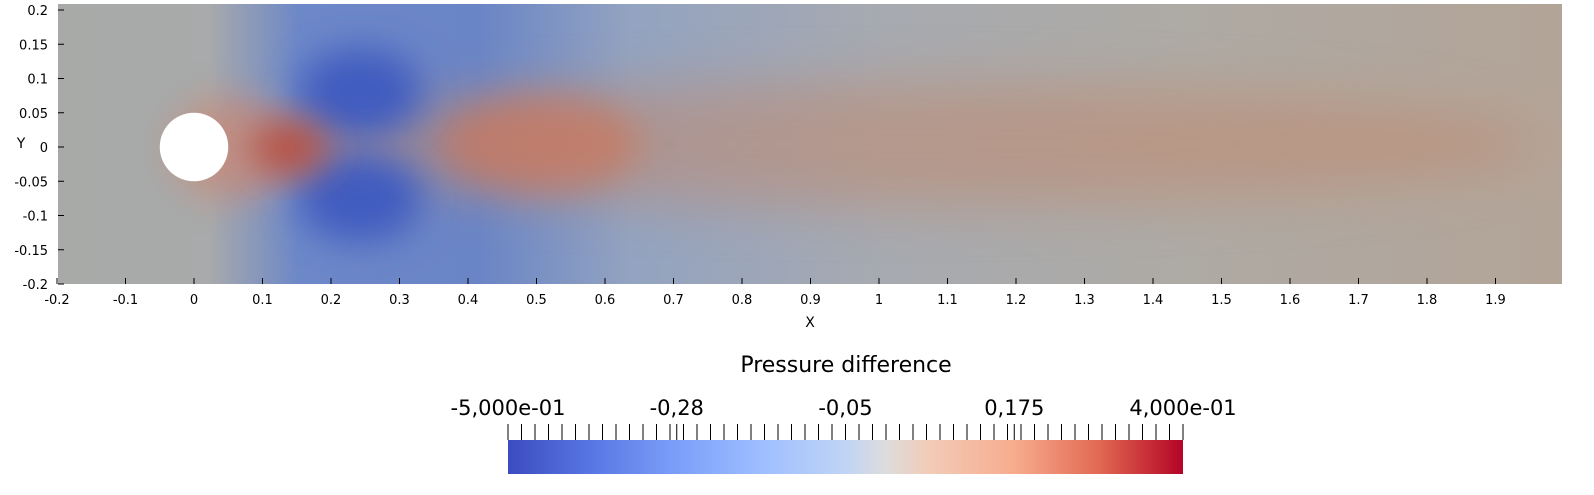  What do you see at coordinates (194, 300) in the screenshot?
I see `x-tick-label: 0` at bounding box center [194, 300].